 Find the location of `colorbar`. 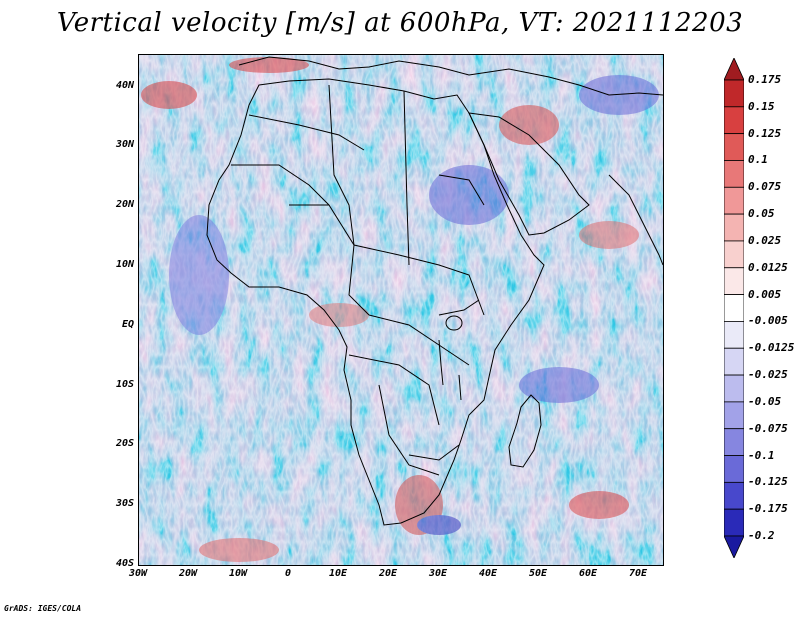

colorbar is located at coordinates (734, 308).